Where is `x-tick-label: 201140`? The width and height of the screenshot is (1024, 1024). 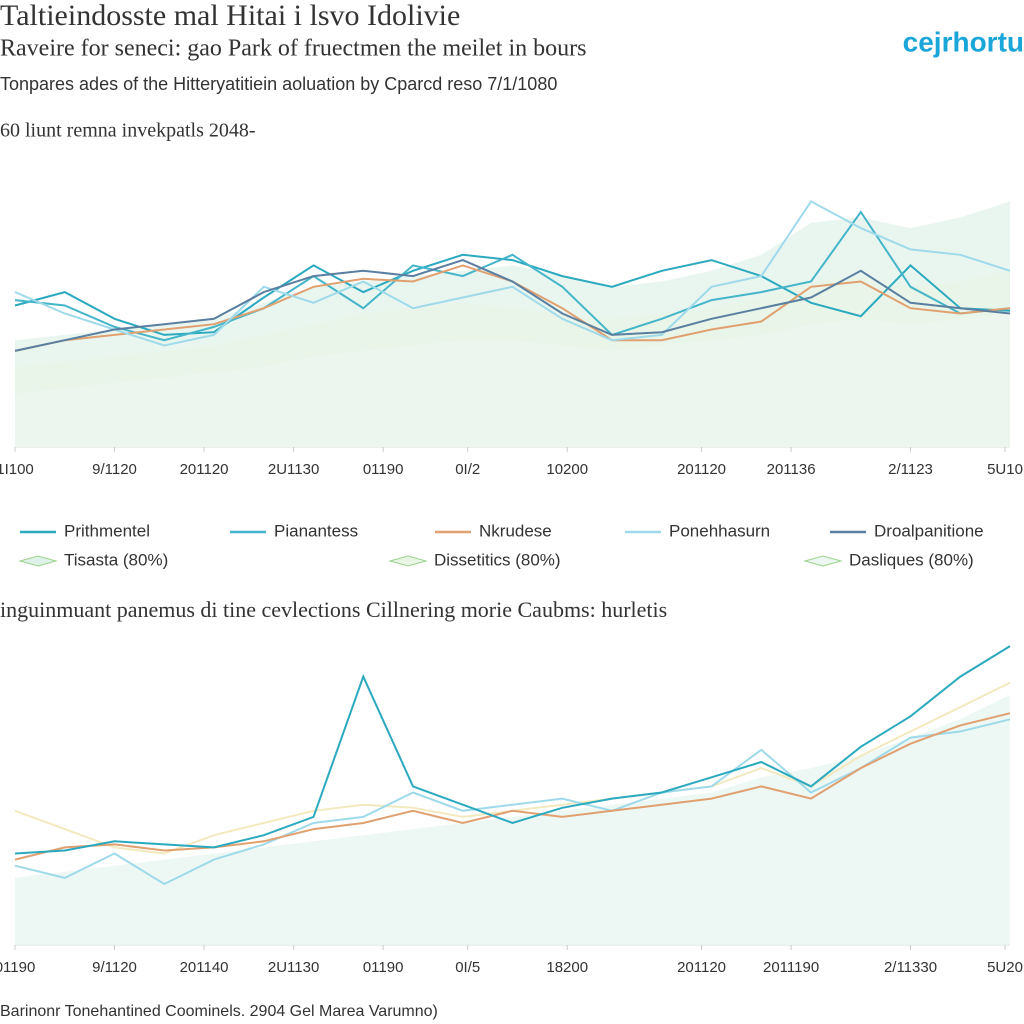
x-tick-label: 201140 is located at coordinates (204, 967).